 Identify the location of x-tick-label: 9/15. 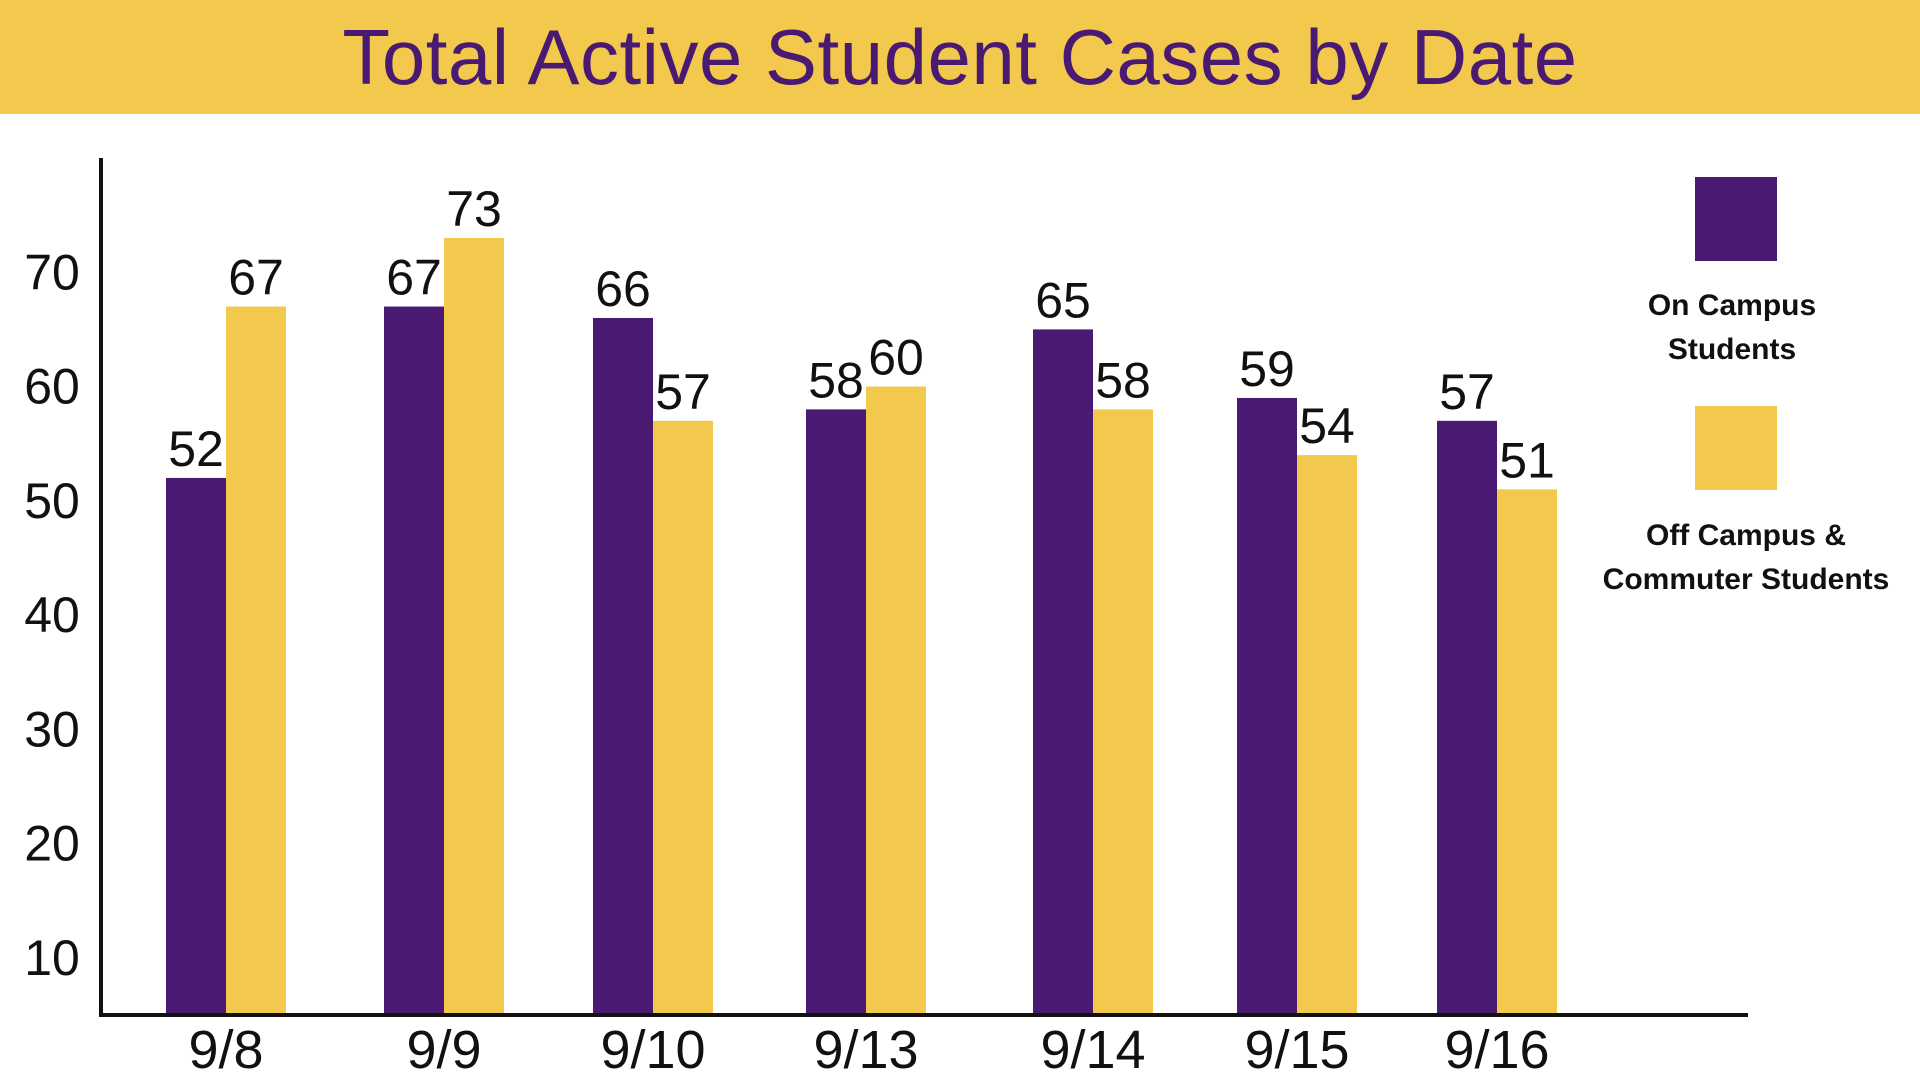
(1296, 1050).